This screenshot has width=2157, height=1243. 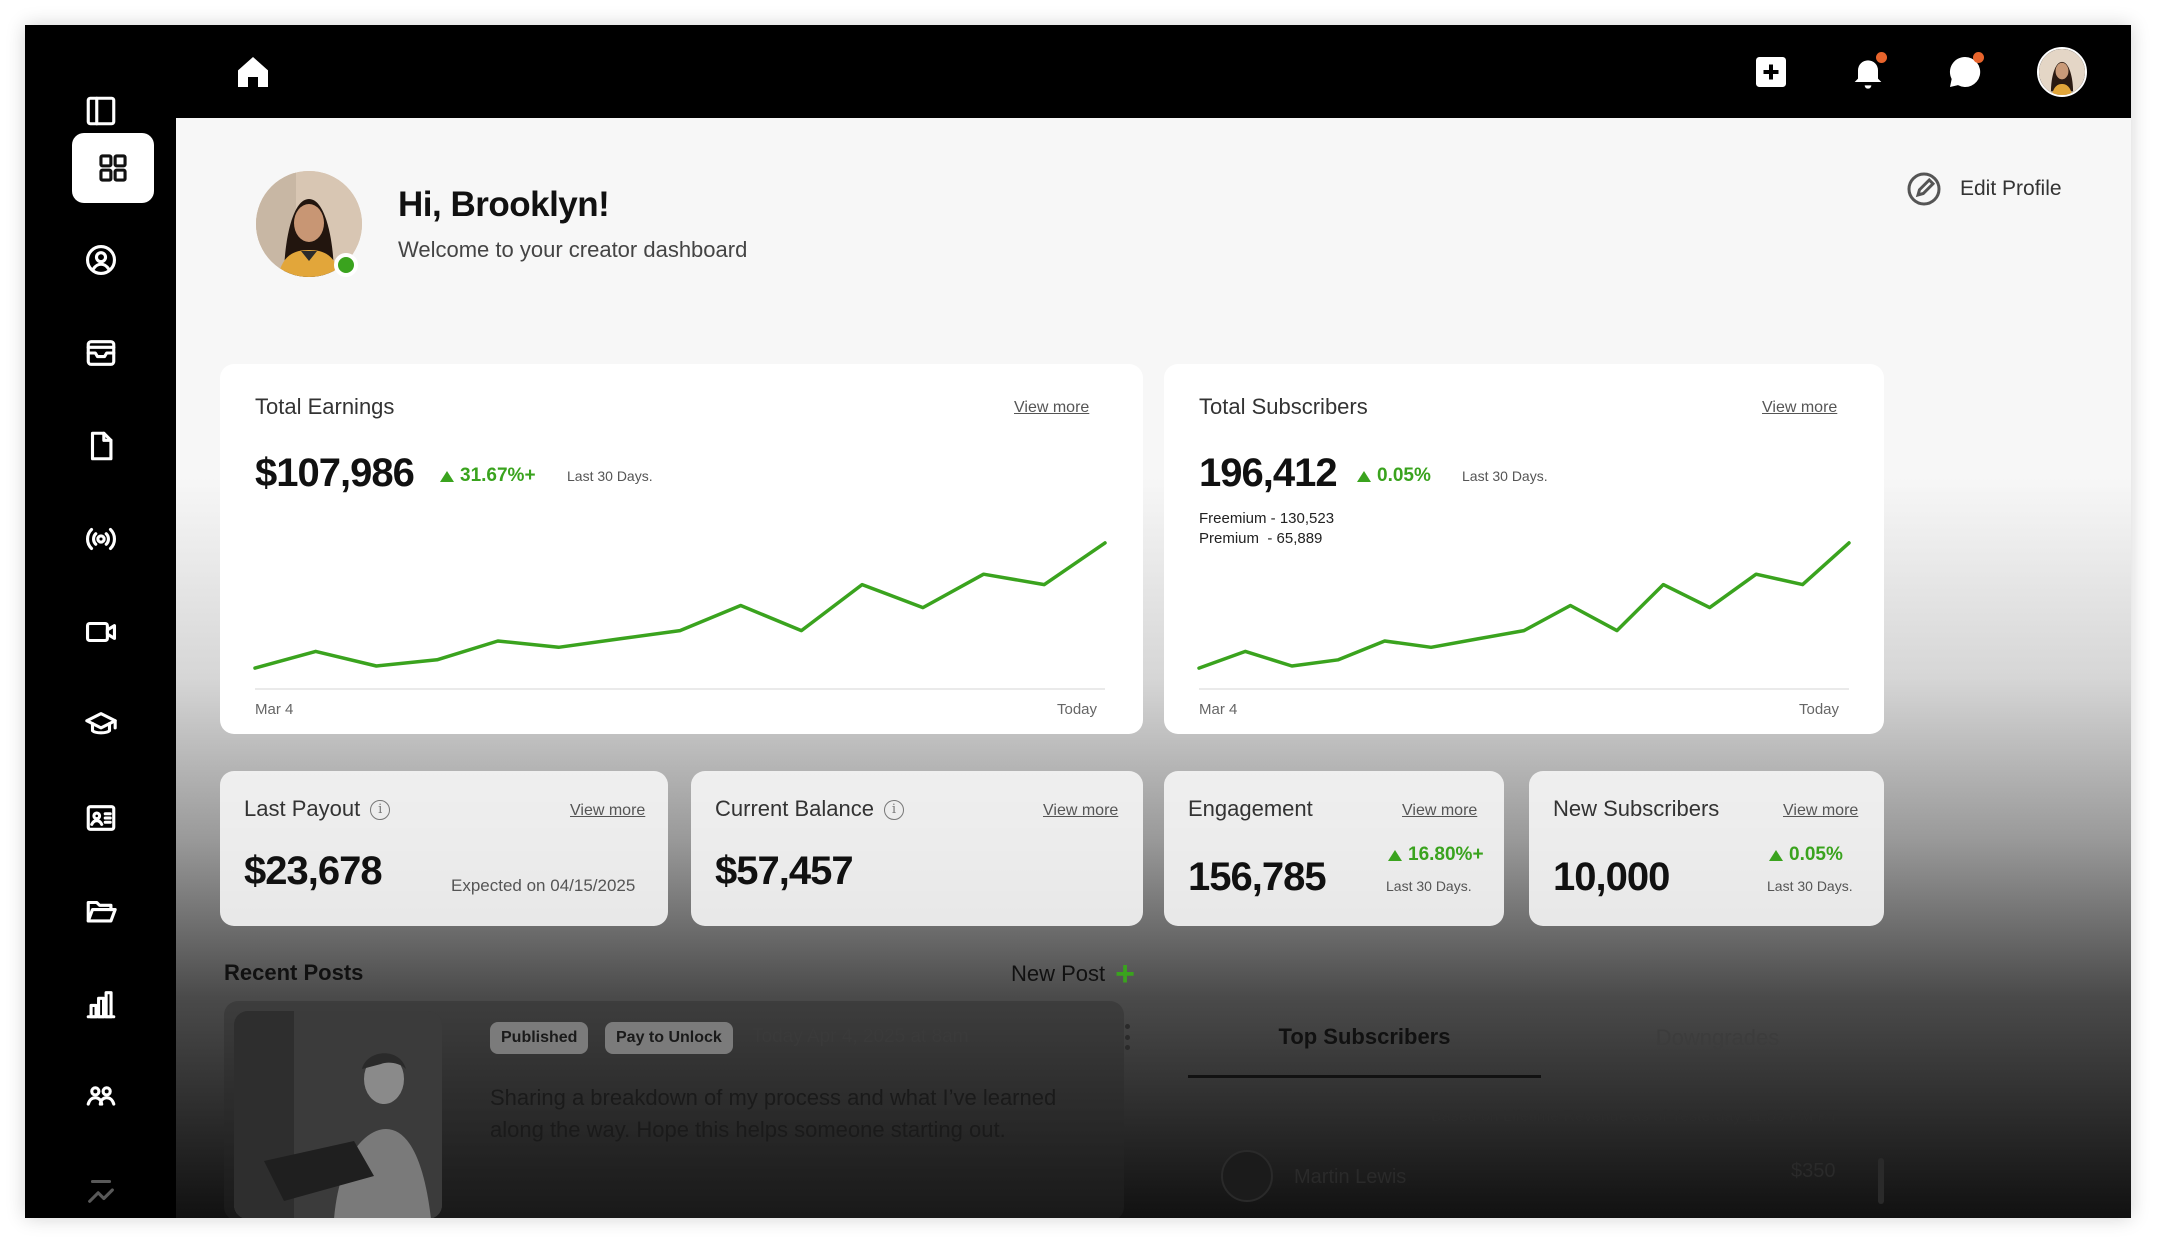 What do you see at coordinates (1810, 886) in the screenshot?
I see `new-subscribers-period: Last 30 Days.` at bounding box center [1810, 886].